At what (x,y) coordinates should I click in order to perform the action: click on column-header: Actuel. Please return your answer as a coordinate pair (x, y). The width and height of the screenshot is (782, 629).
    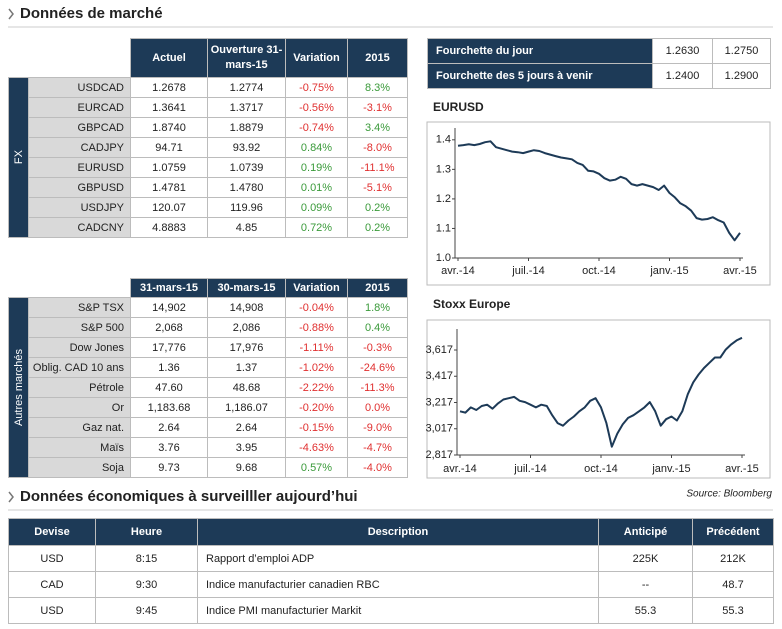
    Looking at the image, I should click on (169, 58).